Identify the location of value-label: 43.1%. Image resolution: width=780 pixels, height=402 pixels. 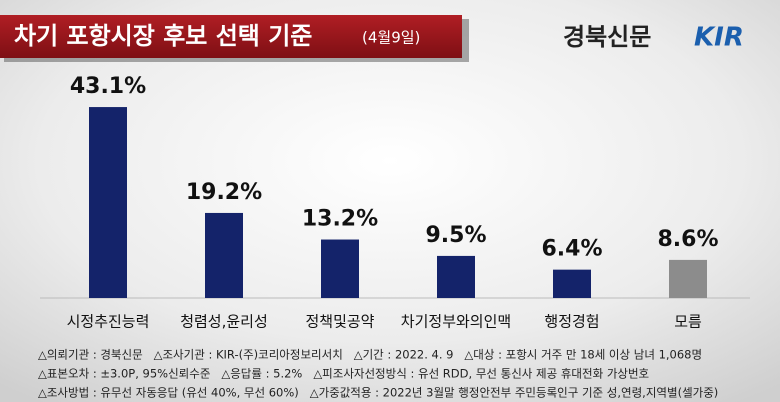
(108, 86).